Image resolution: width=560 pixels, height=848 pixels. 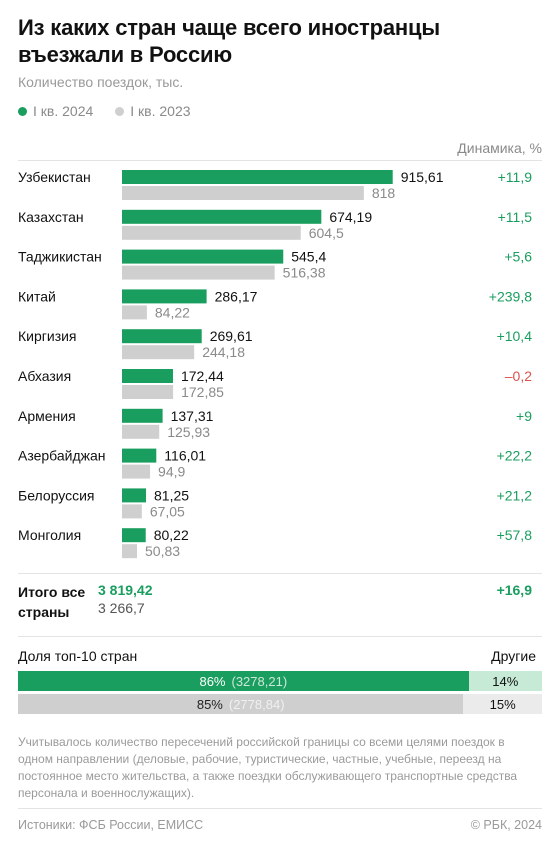 I want to click on category-label: Абхазия, so click(x=44, y=376).